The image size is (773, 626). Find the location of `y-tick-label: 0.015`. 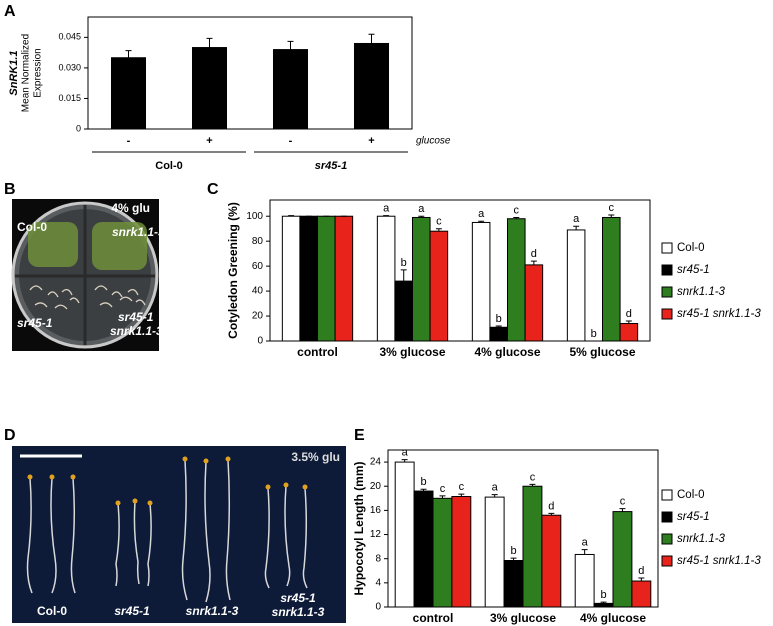

y-tick-label: 0.015 is located at coordinates (69, 98).